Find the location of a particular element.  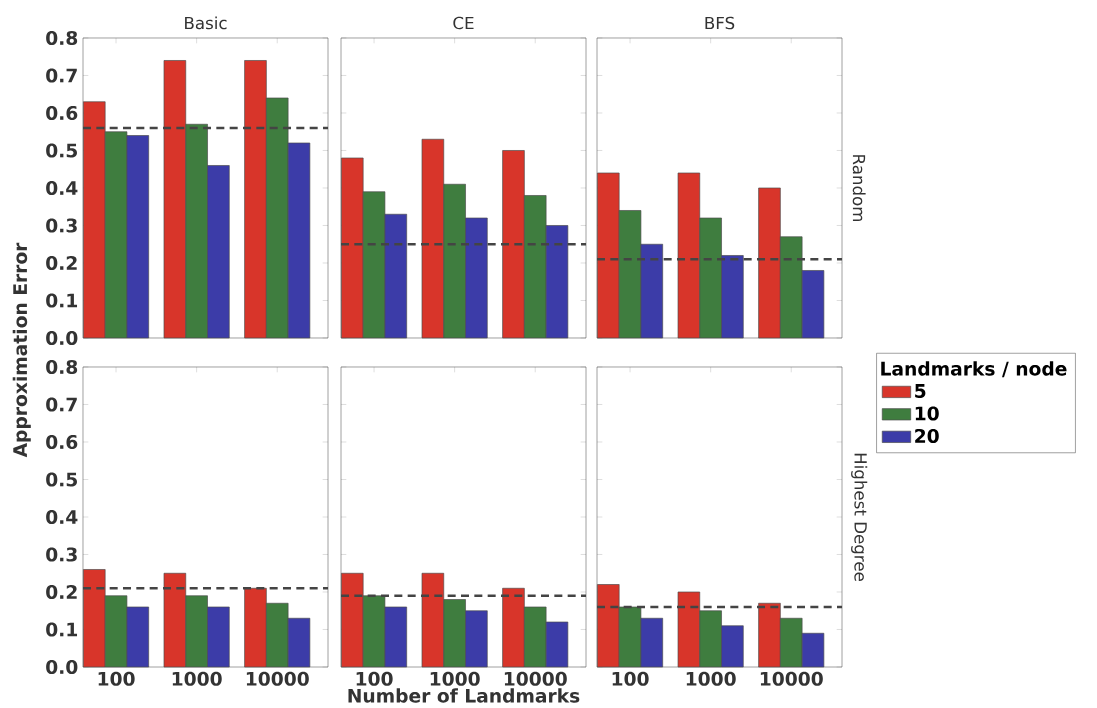

legend-label: 20 is located at coordinates (927, 436).